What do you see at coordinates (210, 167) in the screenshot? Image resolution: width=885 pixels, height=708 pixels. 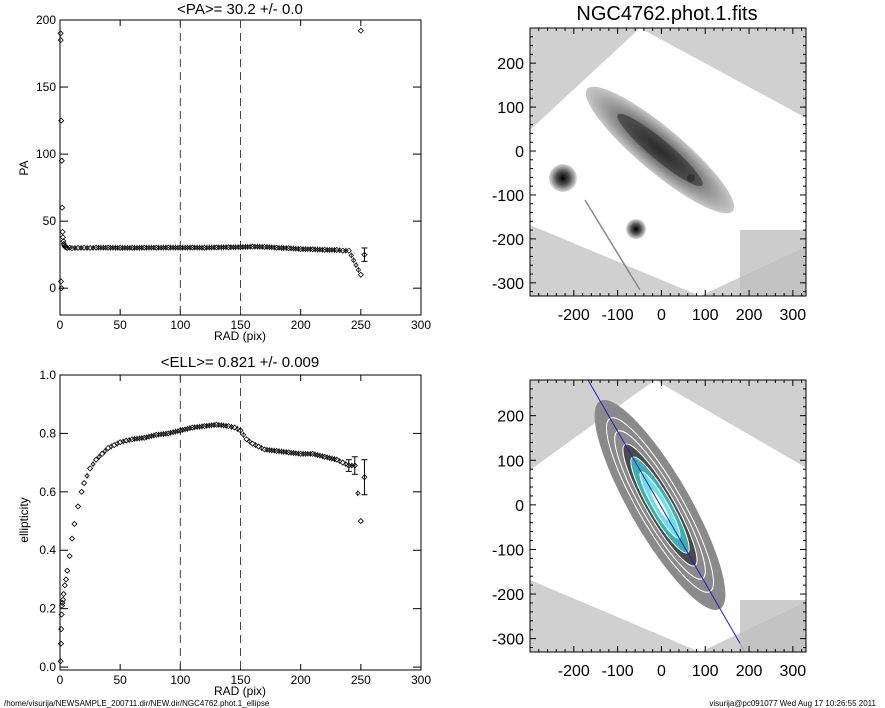 I see `pa-plot-vlines` at bounding box center [210, 167].